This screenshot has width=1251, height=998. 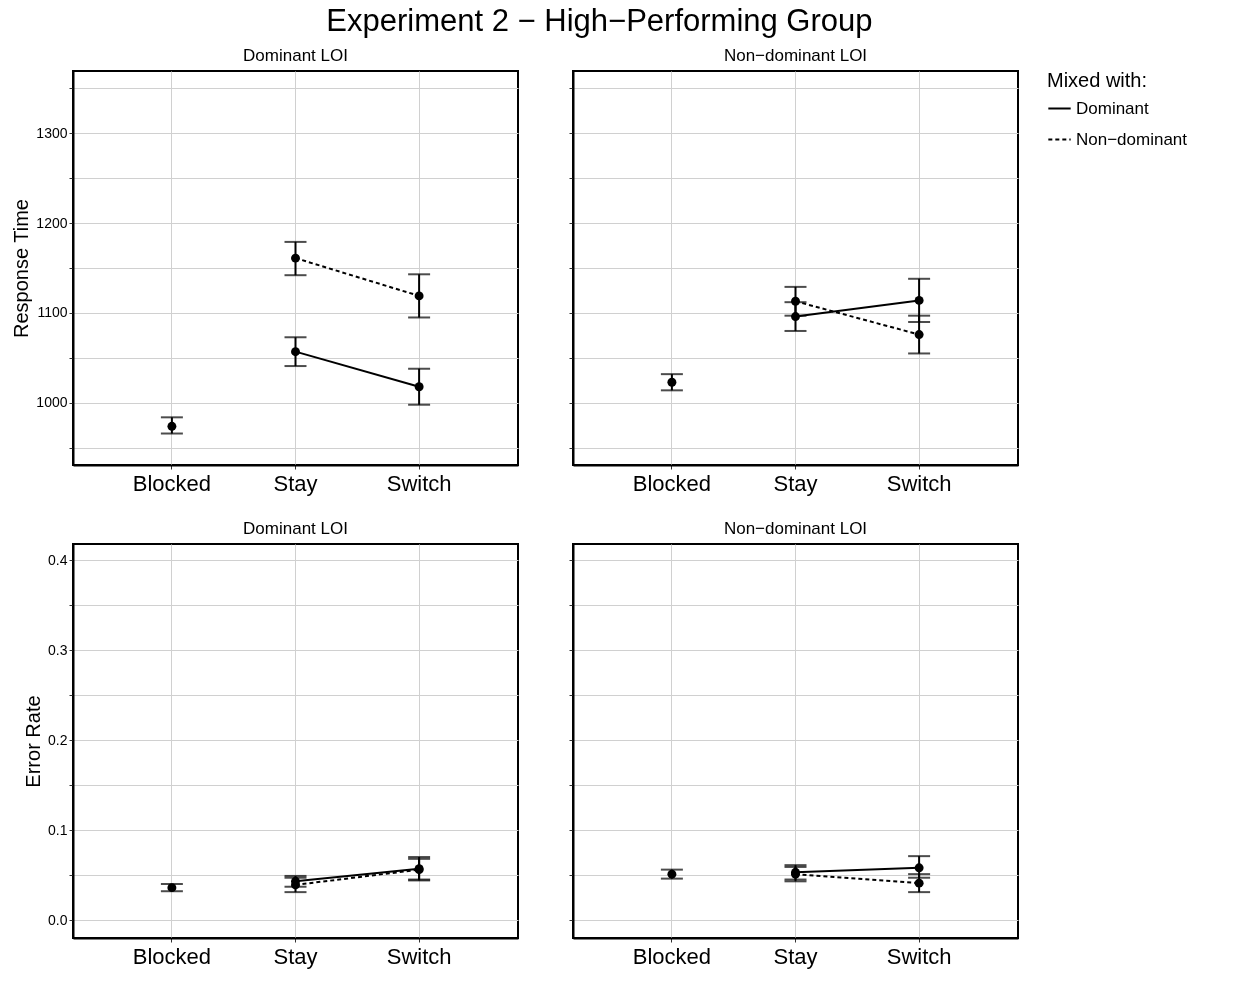 What do you see at coordinates (52, 132) in the screenshot?
I see `y-tick-label: 1300` at bounding box center [52, 132].